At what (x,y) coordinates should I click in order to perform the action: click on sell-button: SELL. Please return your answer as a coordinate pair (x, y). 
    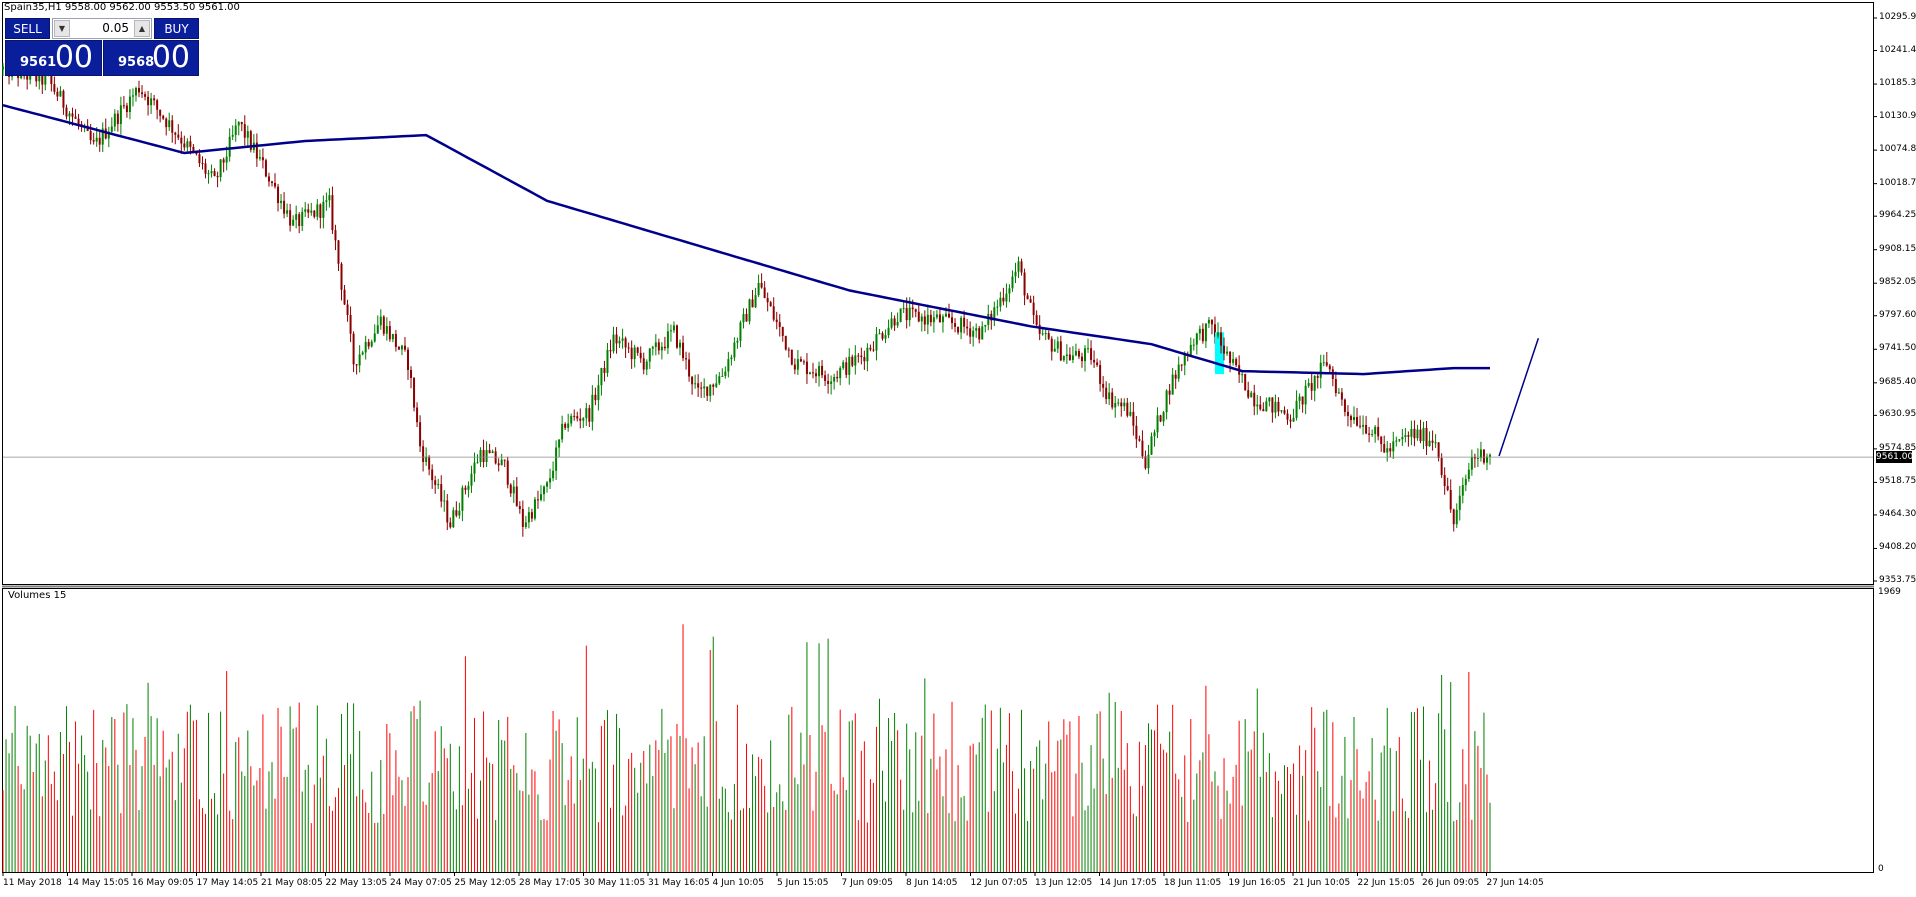
    Looking at the image, I should click on (27, 28).